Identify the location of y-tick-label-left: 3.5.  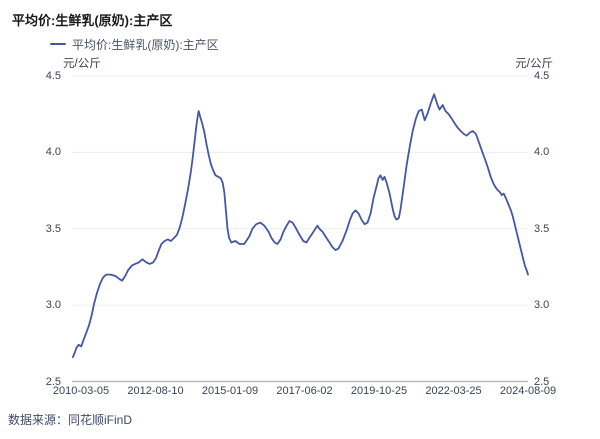
(53, 228).